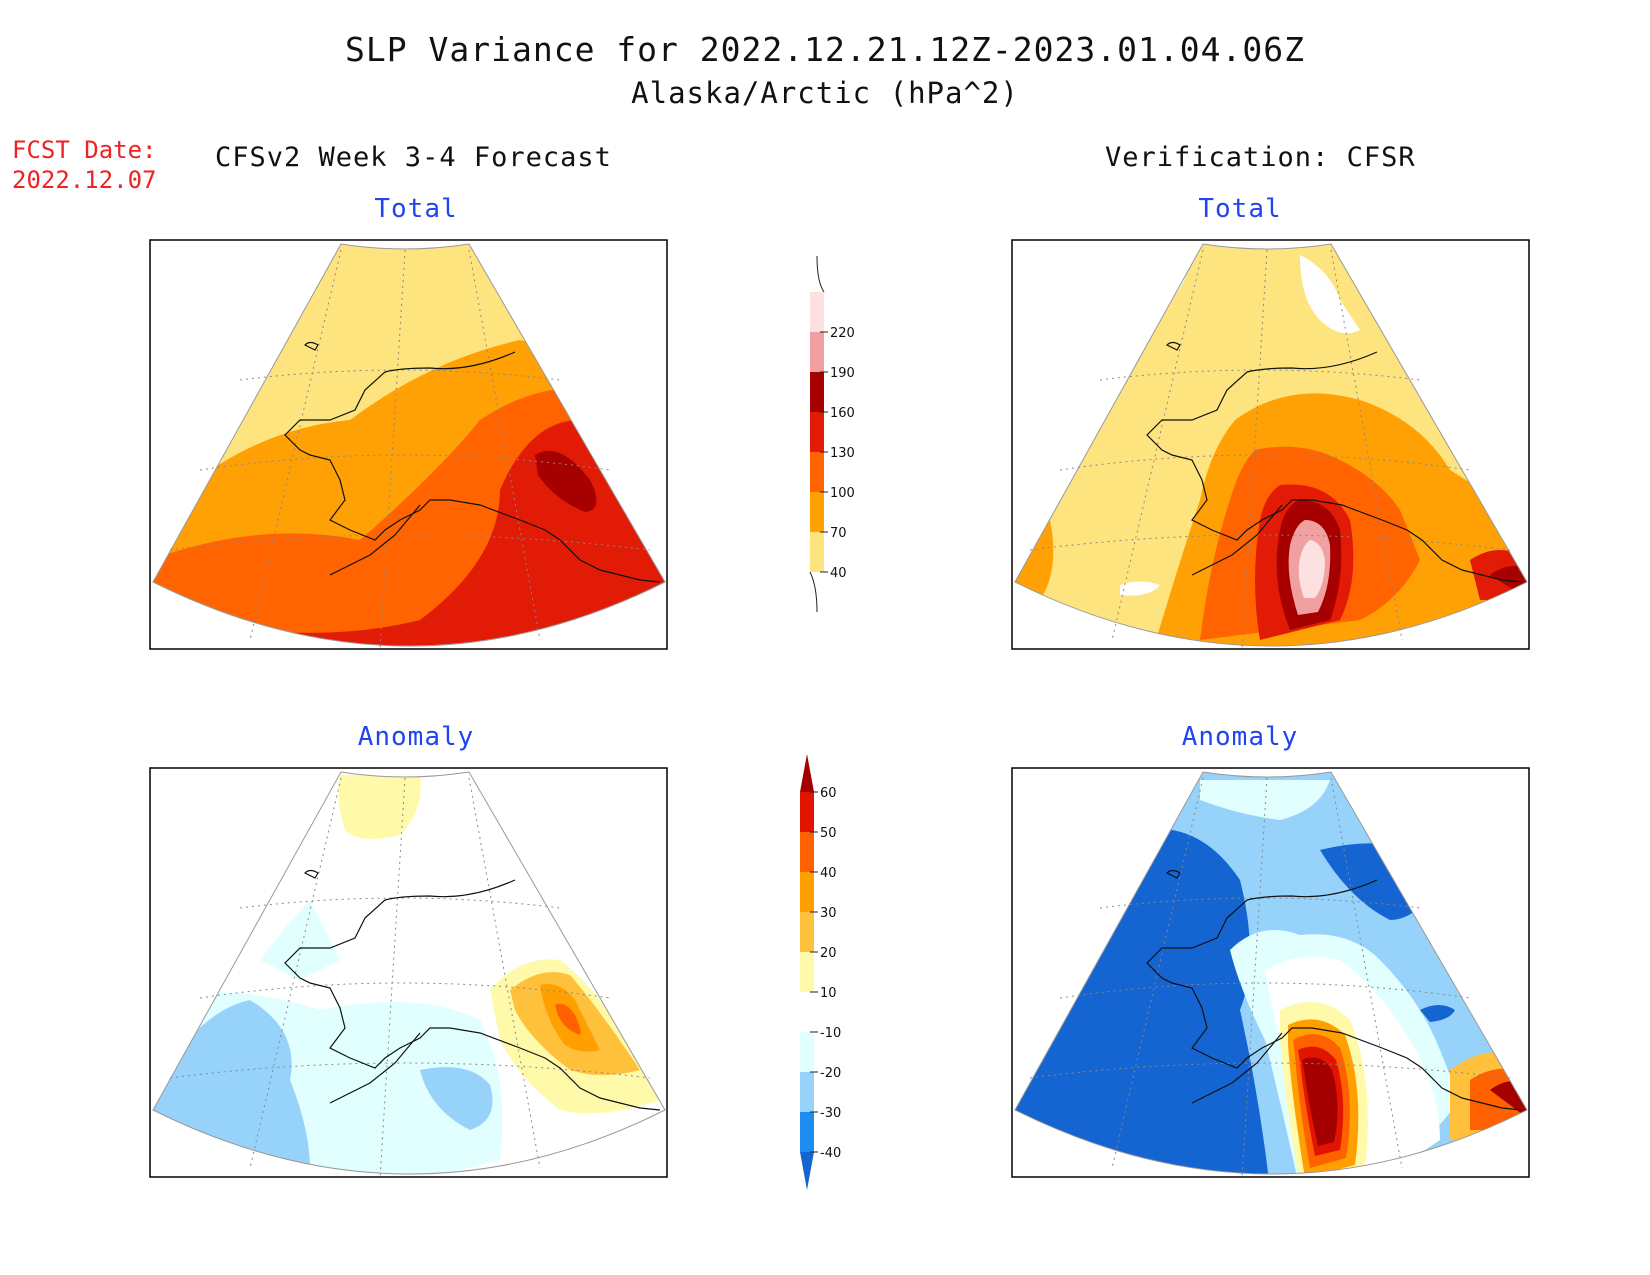 The width and height of the screenshot is (1650, 1275). I want to click on forecast-anomaly-map, so click(409, 975).